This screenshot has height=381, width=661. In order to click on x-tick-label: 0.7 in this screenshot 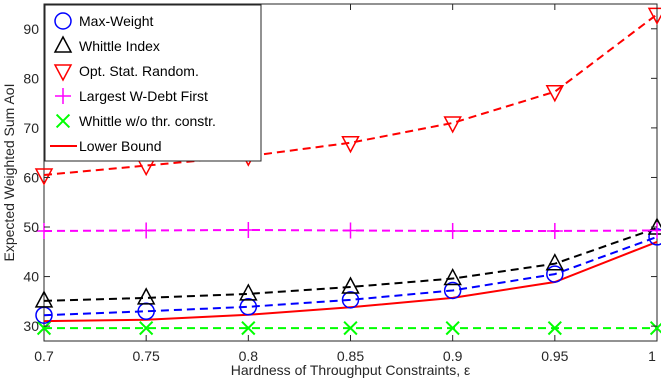, I will do `click(44, 356)`.